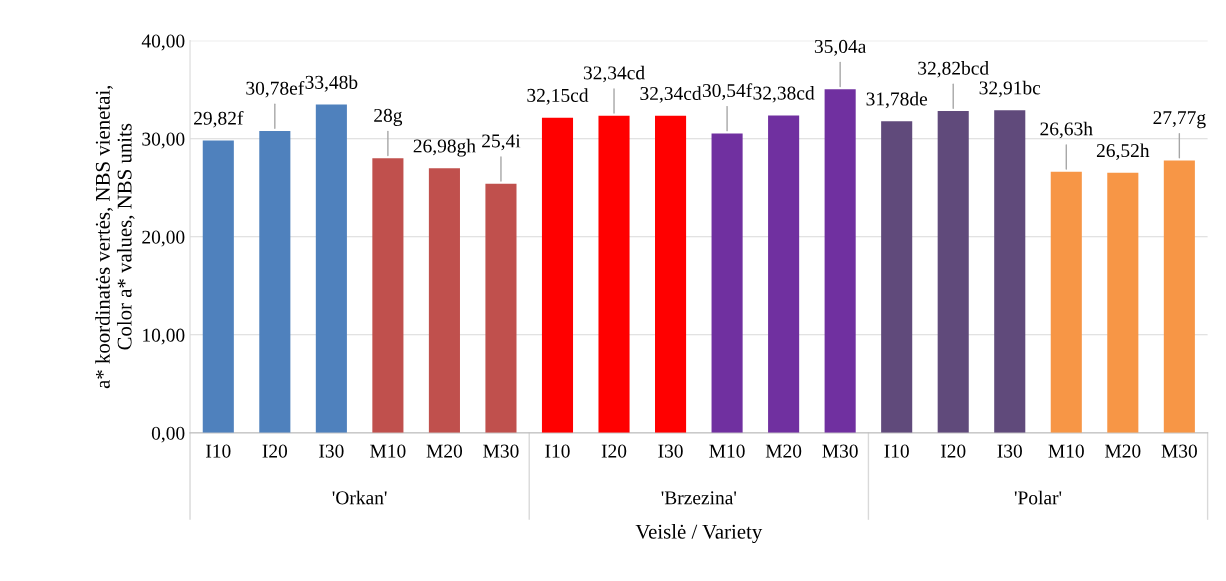 This screenshot has height=581, width=1226. I want to click on data-label: 26,98gh, so click(444, 147).